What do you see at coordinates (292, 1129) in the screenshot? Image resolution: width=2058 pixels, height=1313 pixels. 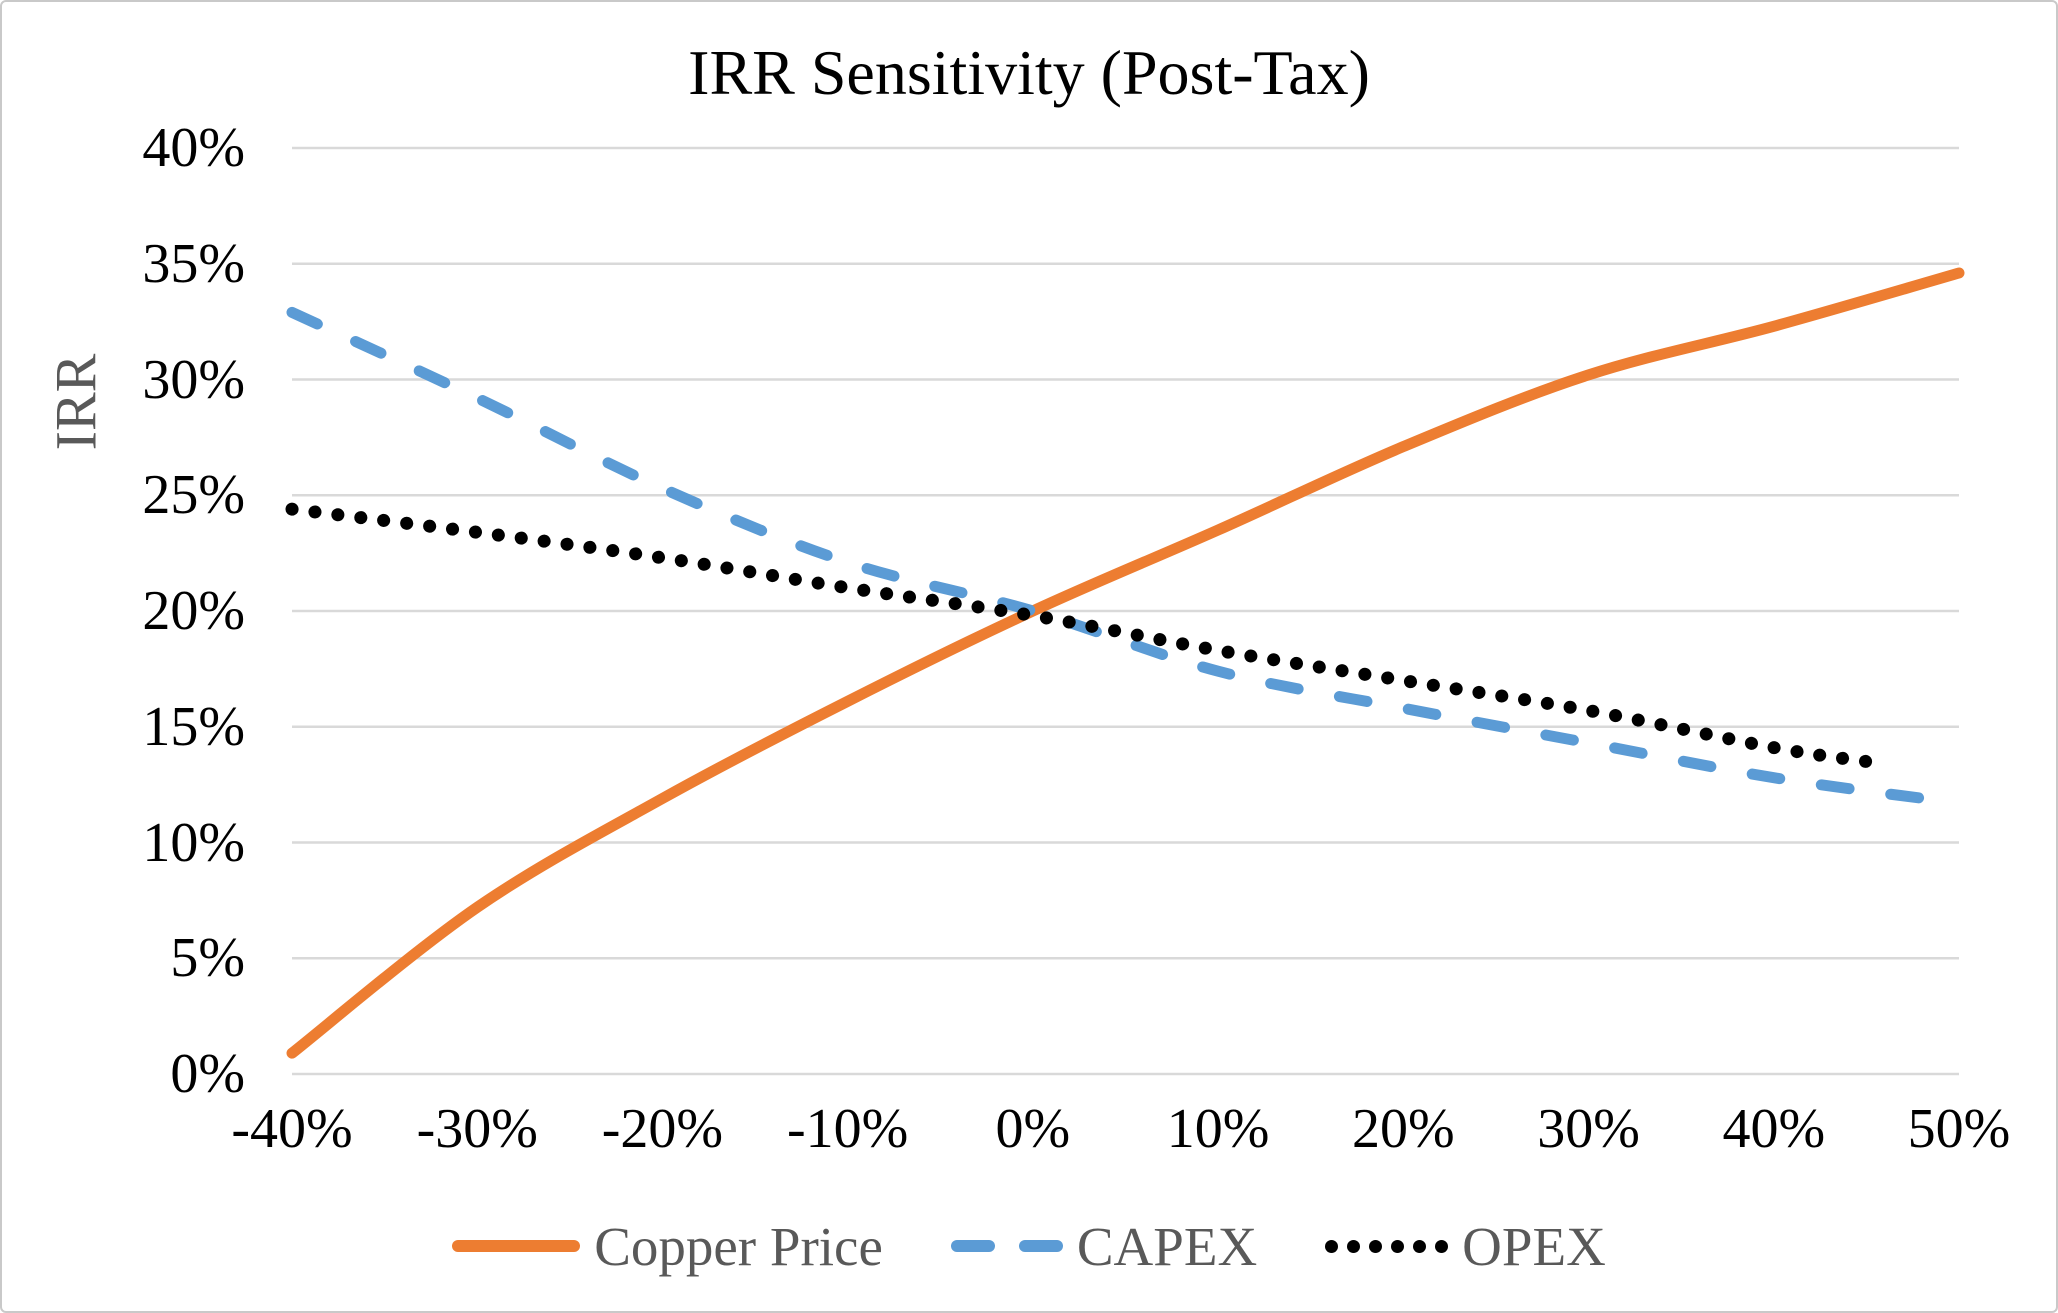 I see `x-tick-label: -40%` at bounding box center [292, 1129].